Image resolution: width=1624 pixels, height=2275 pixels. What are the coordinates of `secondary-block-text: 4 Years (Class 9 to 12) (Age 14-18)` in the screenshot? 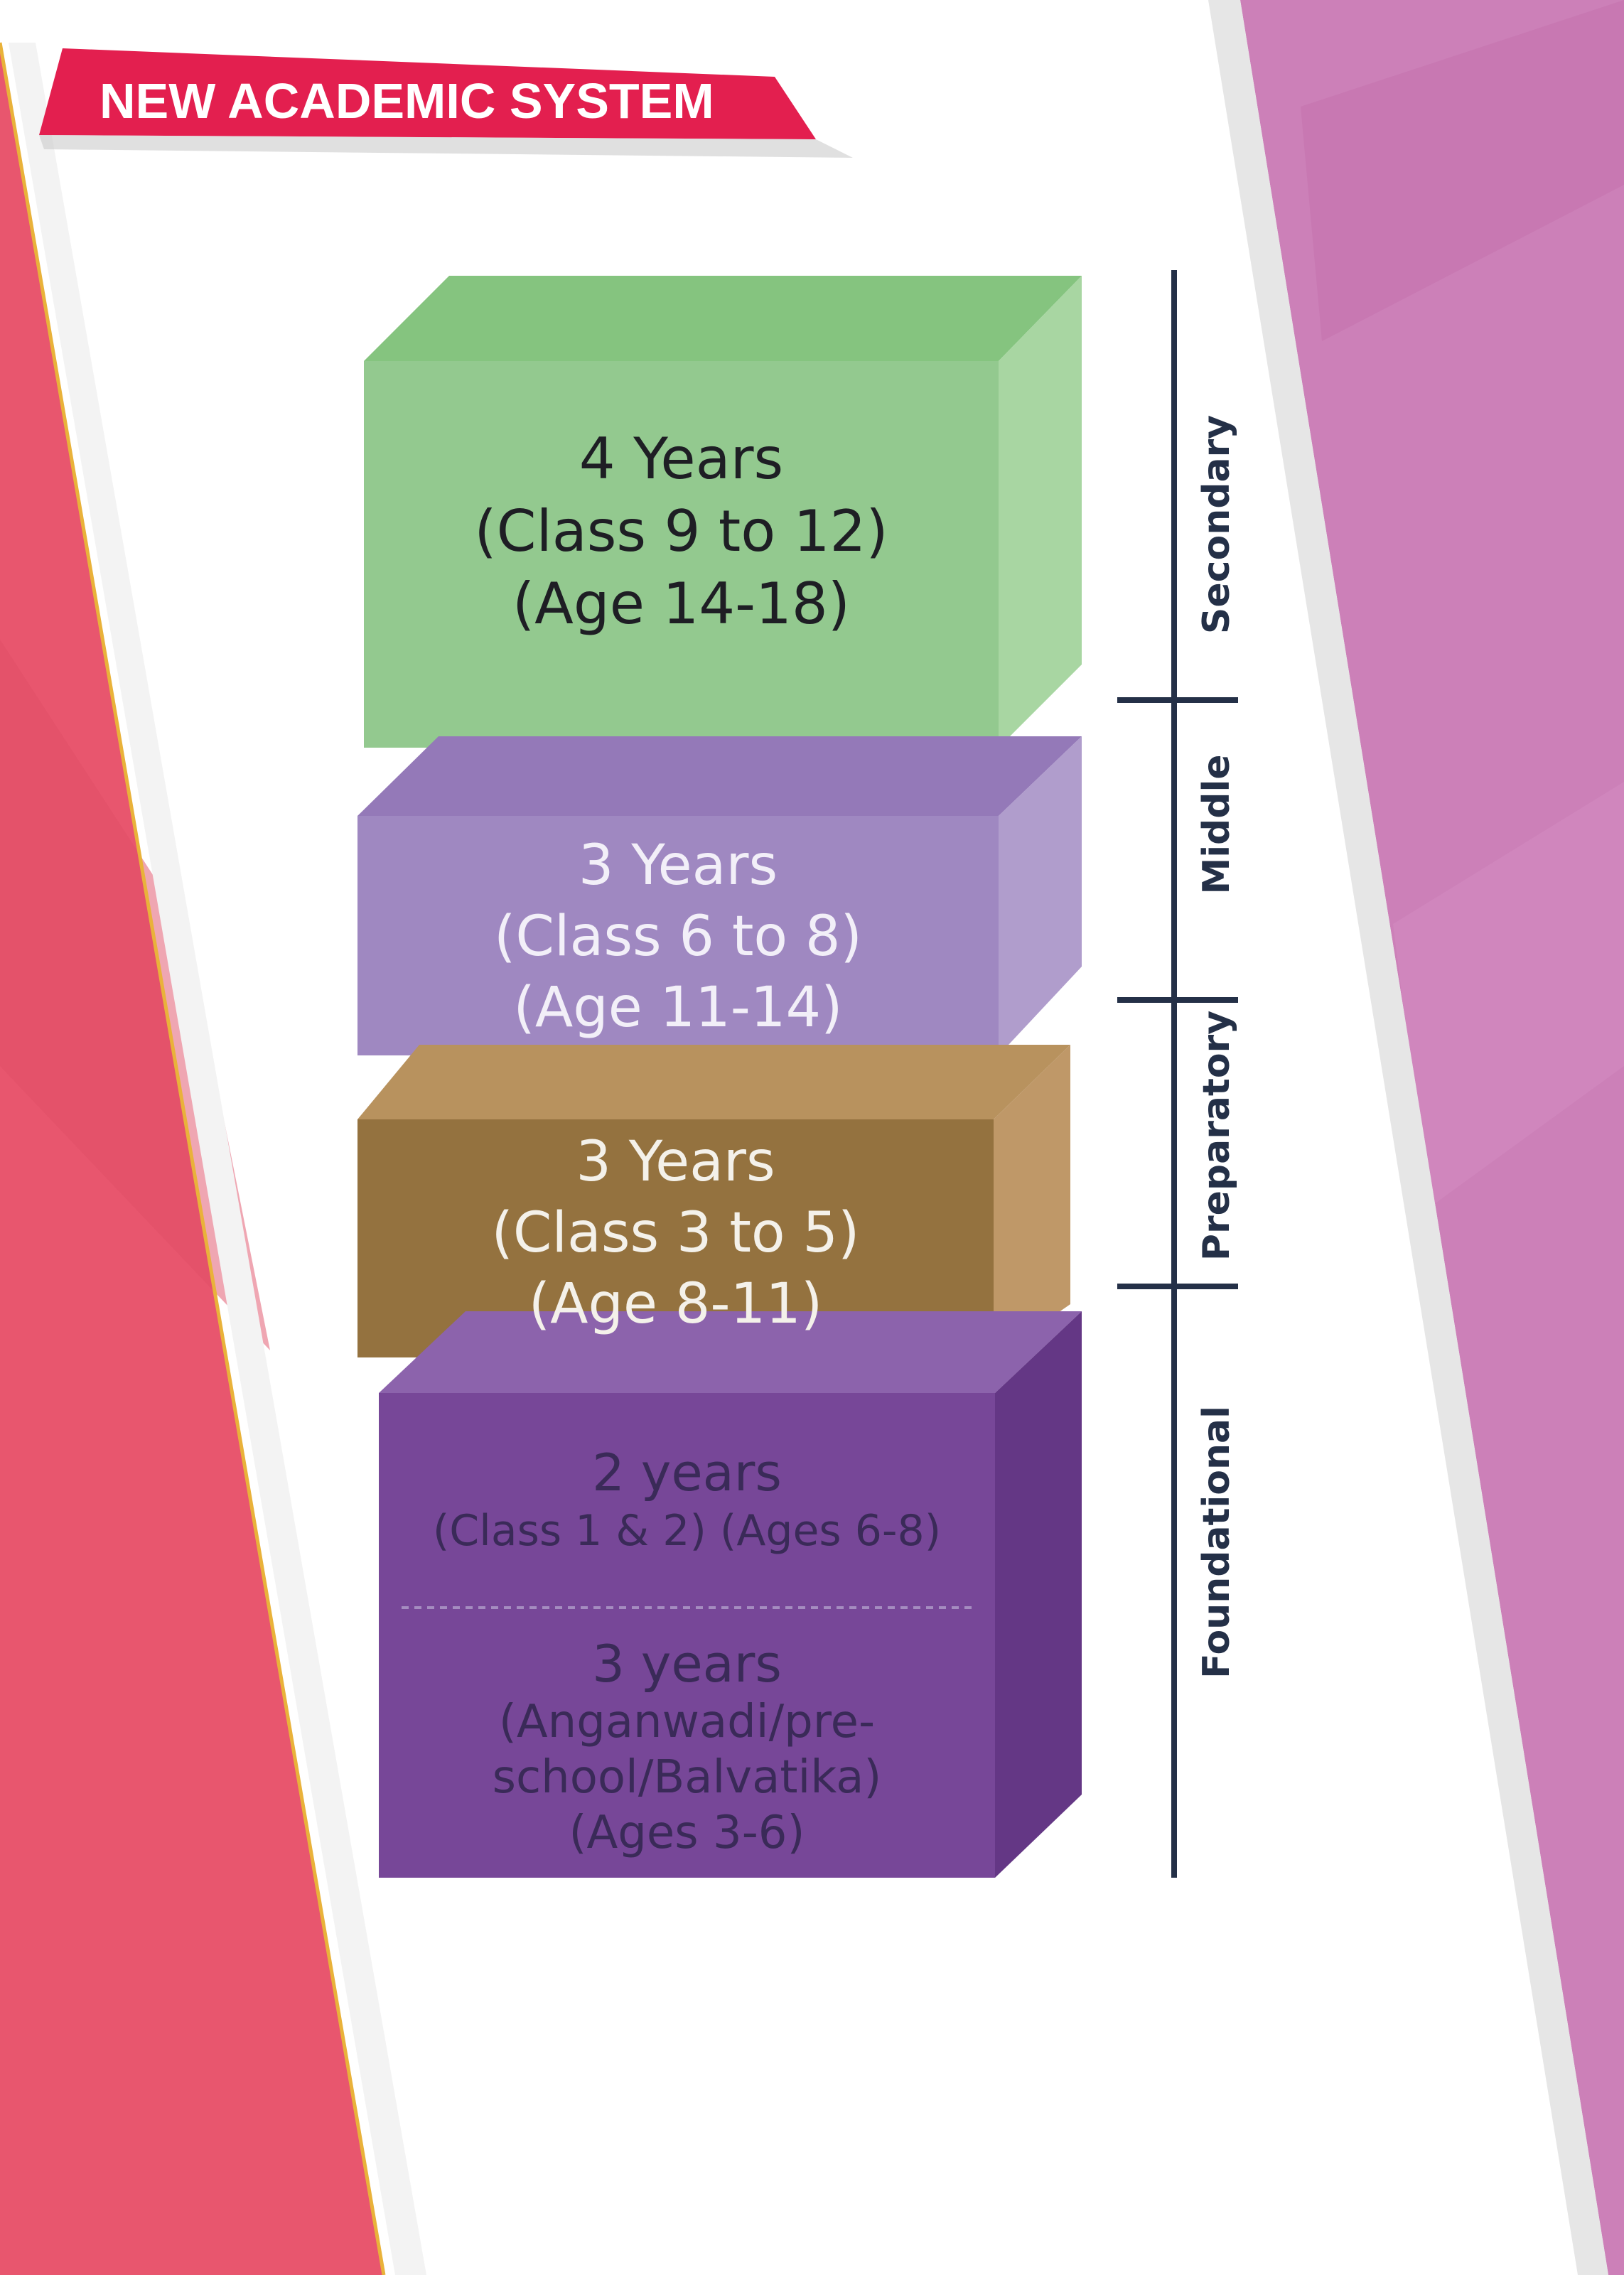 It's located at (681, 531).